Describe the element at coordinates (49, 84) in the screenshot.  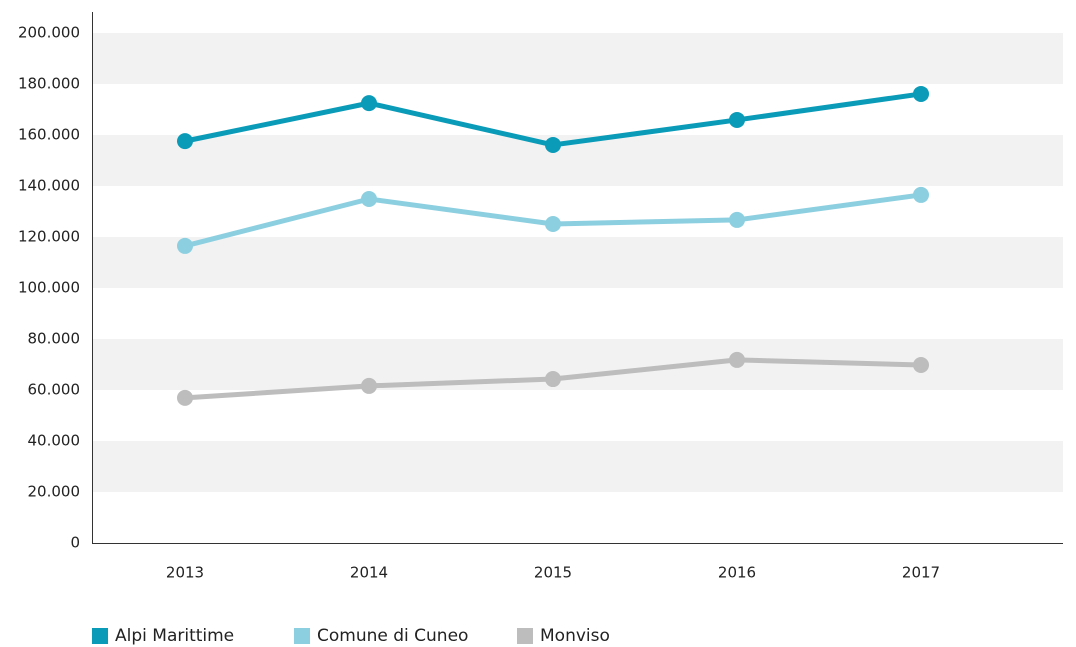
I see `y-tick-label: 180.000` at that location.